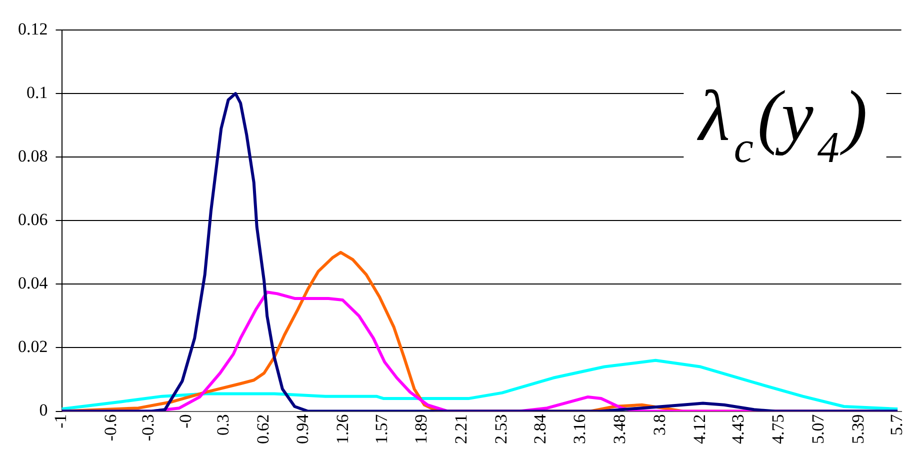 This screenshot has height=449, width=921. What do you see at coordinates (461, 429) in the screenshot?
I see `x-tick-label: 2.21` at bounding box center [461, 429].